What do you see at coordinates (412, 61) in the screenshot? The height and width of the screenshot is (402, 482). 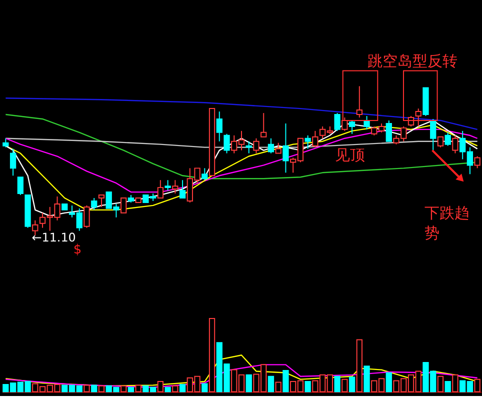 I see `text: 跳空岛型反转` at bounding box center [412, 61].